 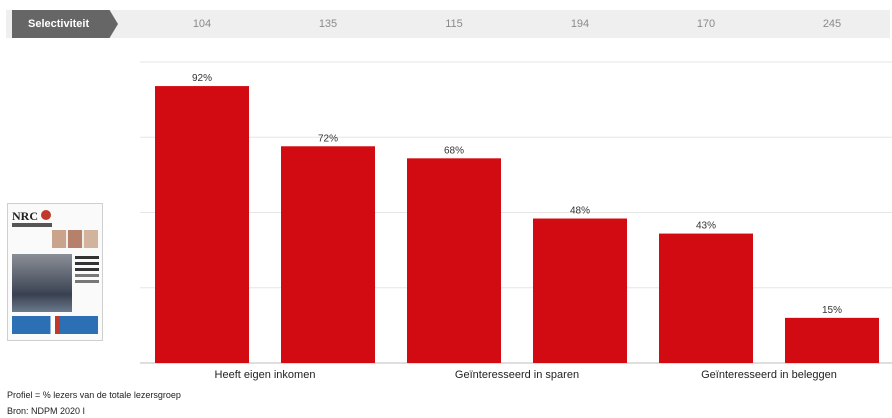 What do you see at coordinates (32, 225) in the screenshot?
I see `logo-subline` at bounding box center [32, 225].